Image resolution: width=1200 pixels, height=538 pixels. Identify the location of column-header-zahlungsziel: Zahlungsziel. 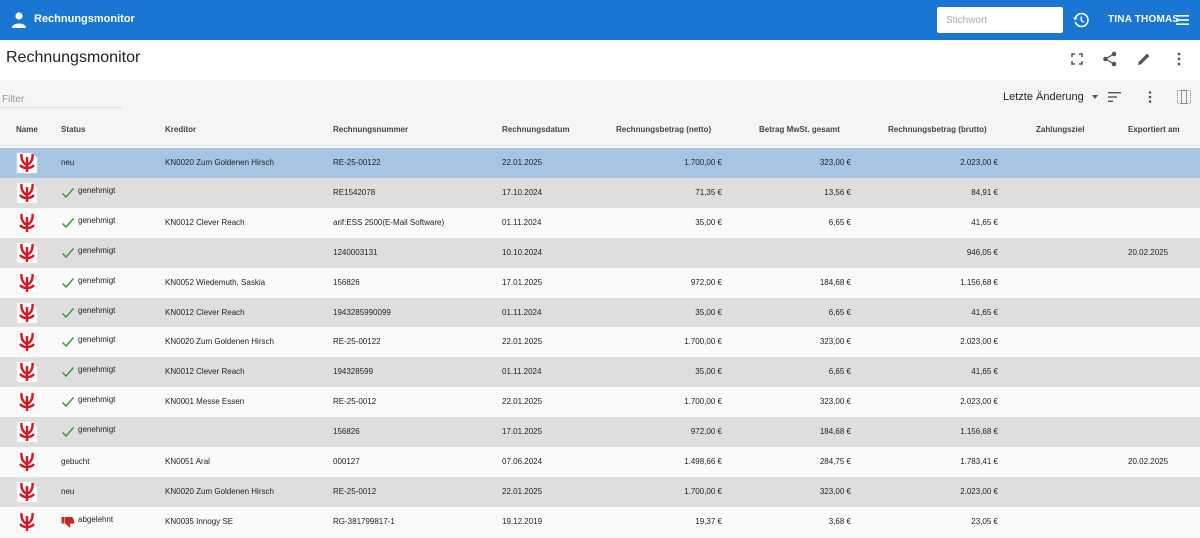
(1060, 129).